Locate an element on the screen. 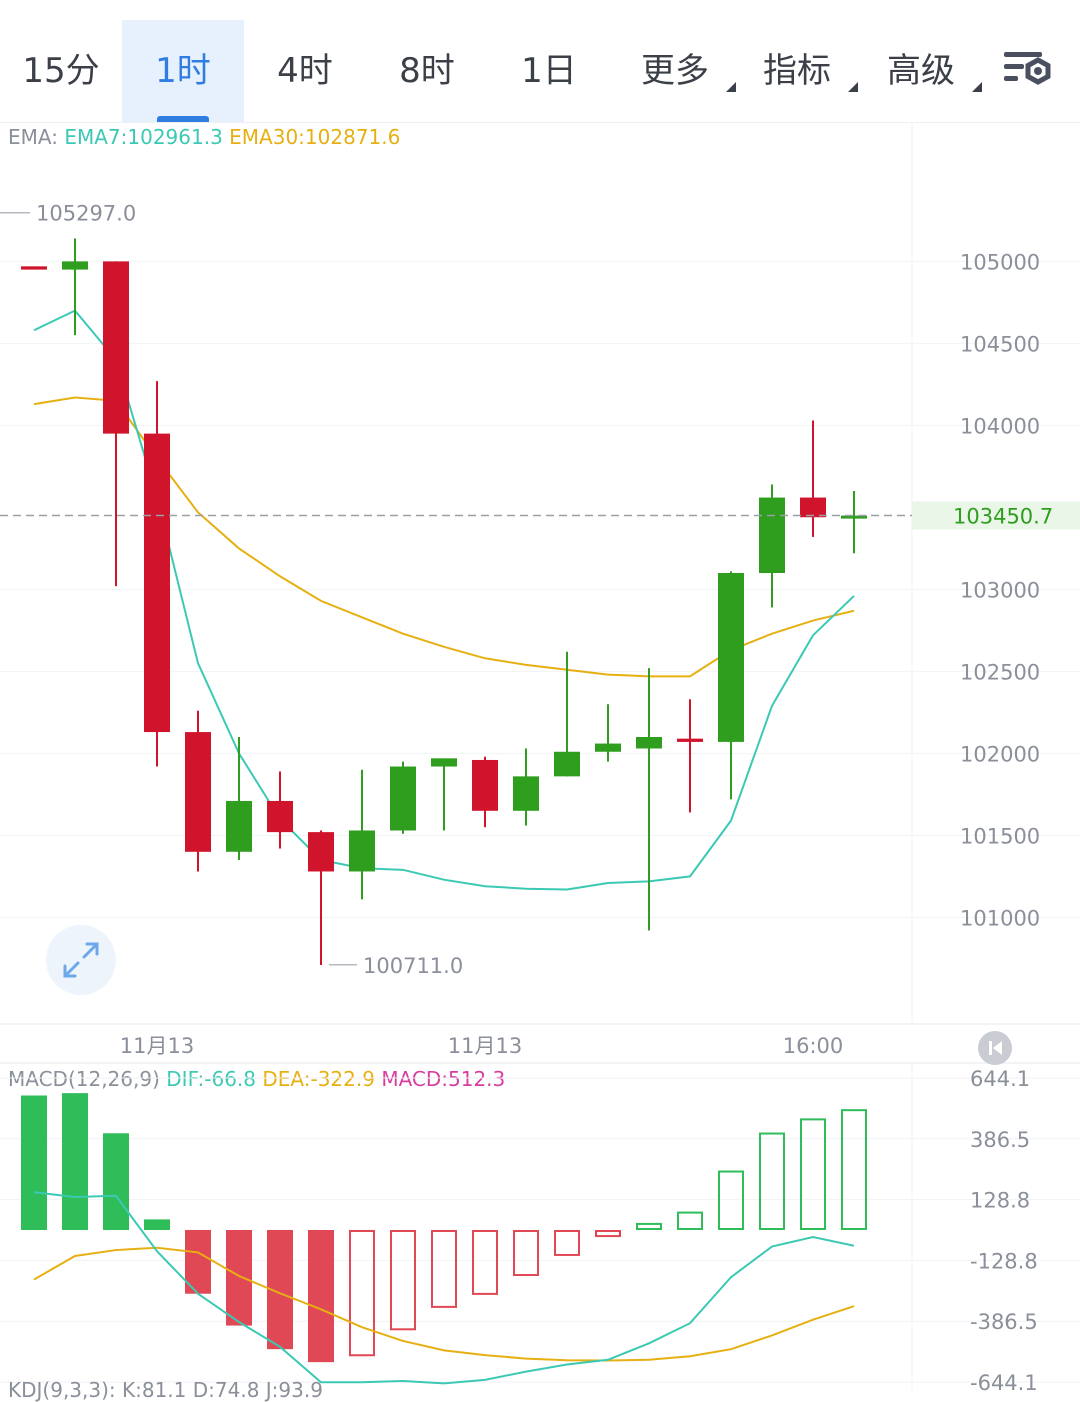 The image size is (1080, 1402). tab-label: 1日 is located at coordinates (549, 71).